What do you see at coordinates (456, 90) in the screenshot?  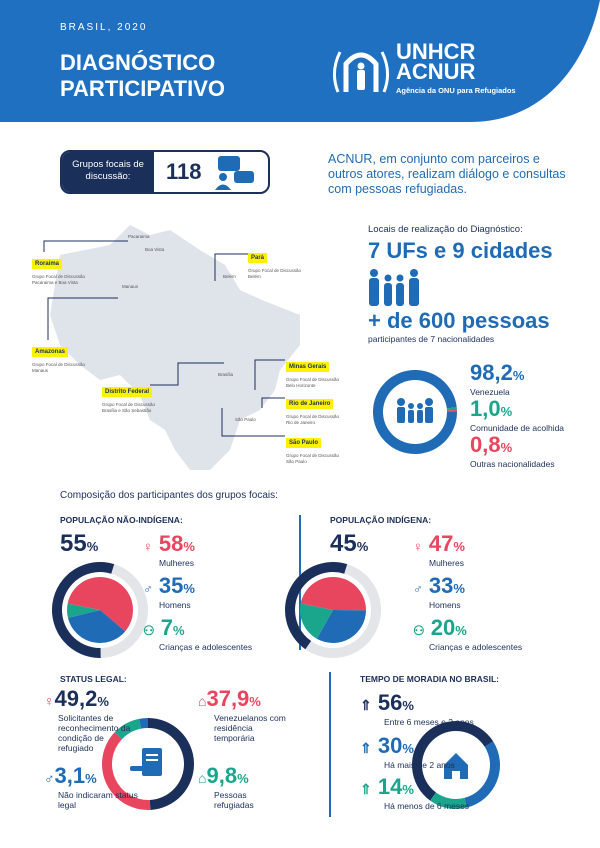 I see `logo-tagline: Agência da ONU para Refugiados` at bounding box center [456, 90].